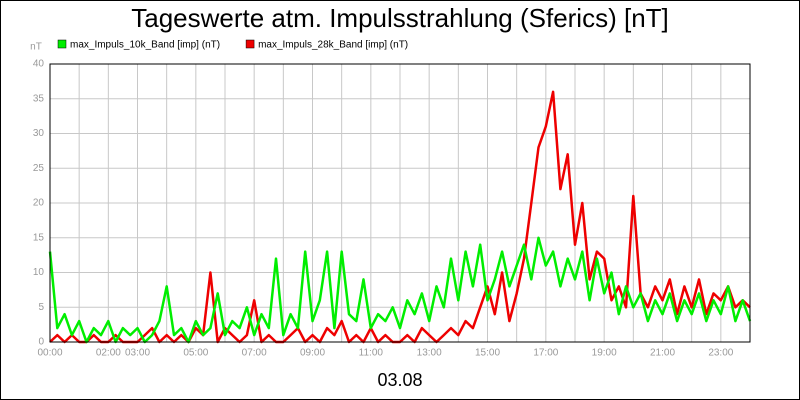 The width and height of the screenshot is (800, 400). I want to click on x-tick-label: 15:00, so click(487, 353).